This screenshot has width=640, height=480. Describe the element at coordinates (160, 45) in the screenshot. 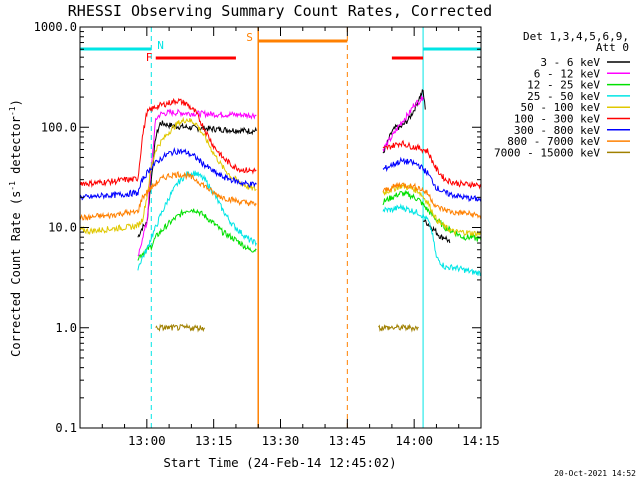

I see `flag-letter-0: N` at that location.